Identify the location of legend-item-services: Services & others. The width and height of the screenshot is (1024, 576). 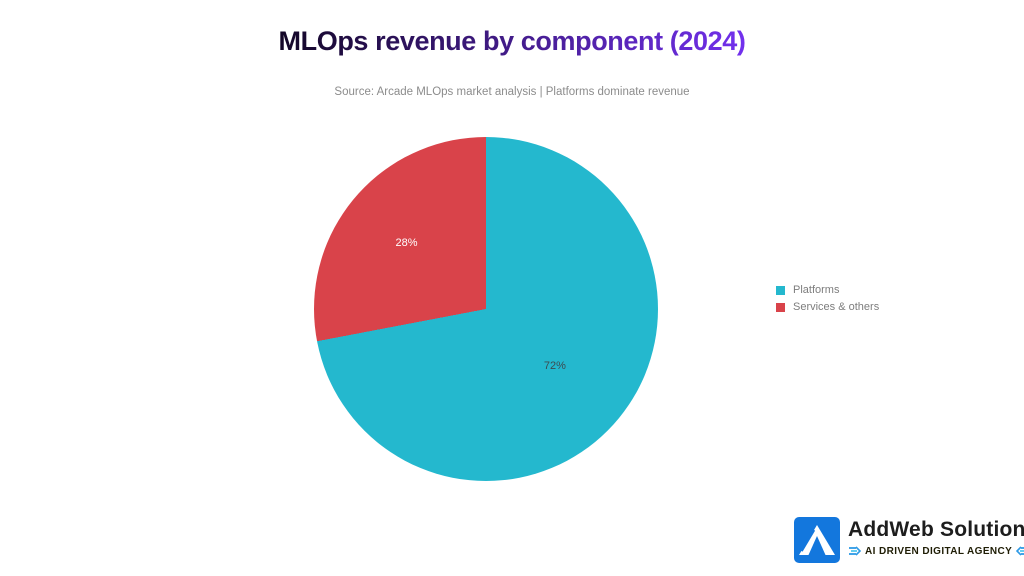
(827, 307).